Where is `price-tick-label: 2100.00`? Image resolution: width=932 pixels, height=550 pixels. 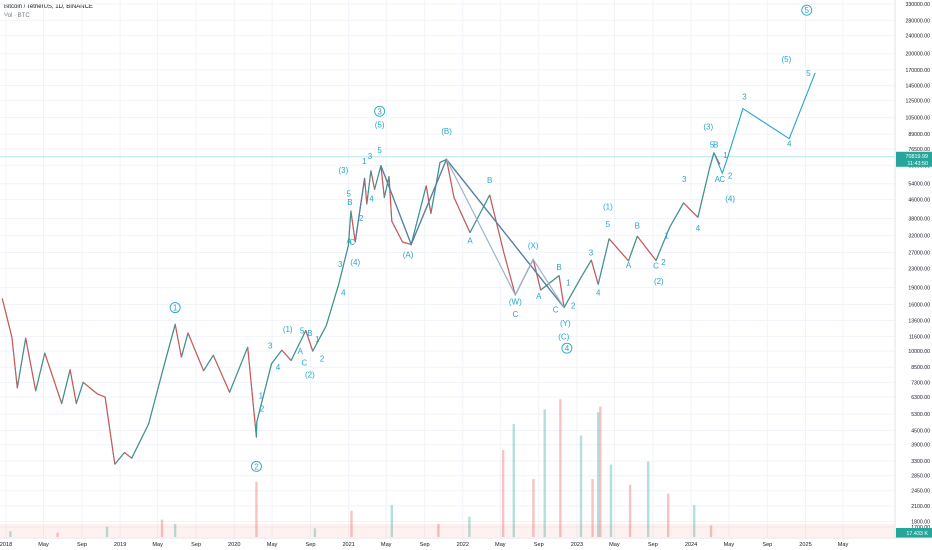 price-tick-label: 2100.00 is located at coordinates (920, 507).